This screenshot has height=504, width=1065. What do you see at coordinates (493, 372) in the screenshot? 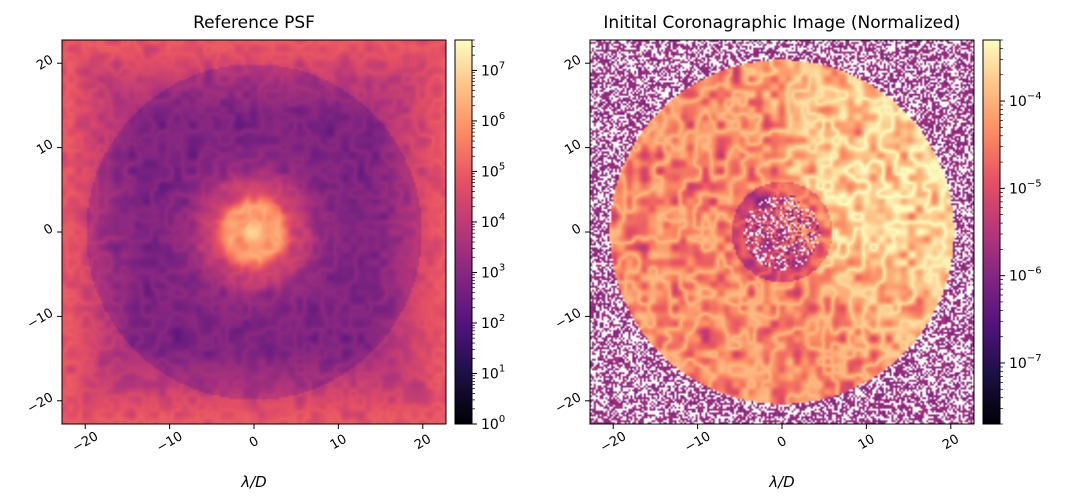
I see `colorbar-tick-label: 10¹` at bounding box center [493, 372].